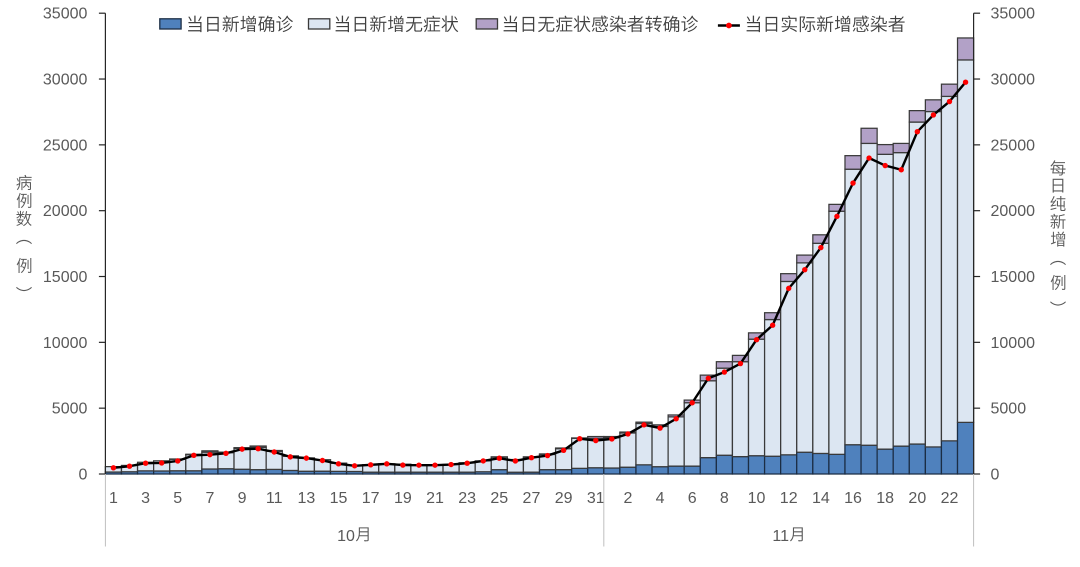 The height and width of the screenshot is (567, 1080). What do you see at coordinates (499, 498) in the screenshot?
I see `svg-text: 25` at bounding box center [499, 498].